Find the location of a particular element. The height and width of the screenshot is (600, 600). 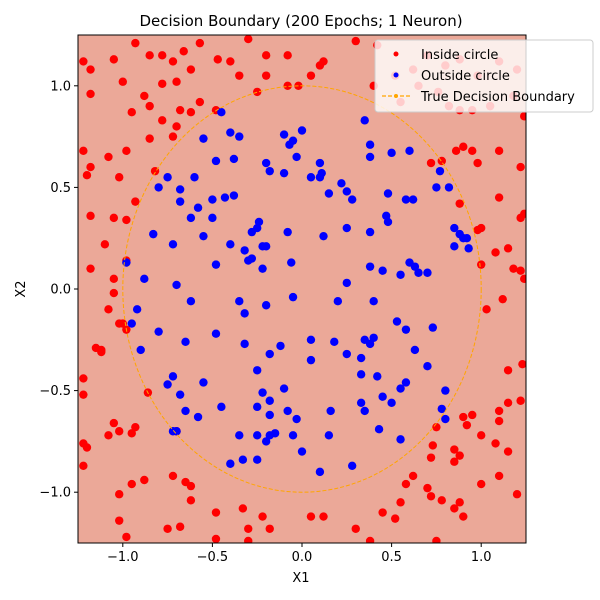

x-tick-label: −1.0 is located at coordinates (123, 557).